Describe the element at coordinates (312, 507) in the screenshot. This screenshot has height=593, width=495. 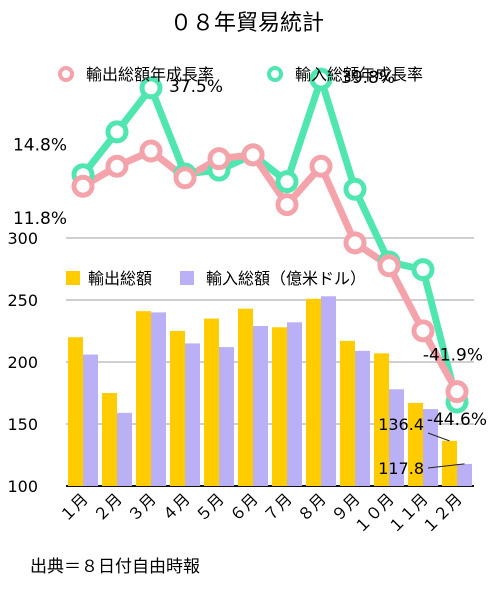
I see `x-tick-label: ８月` at that location.